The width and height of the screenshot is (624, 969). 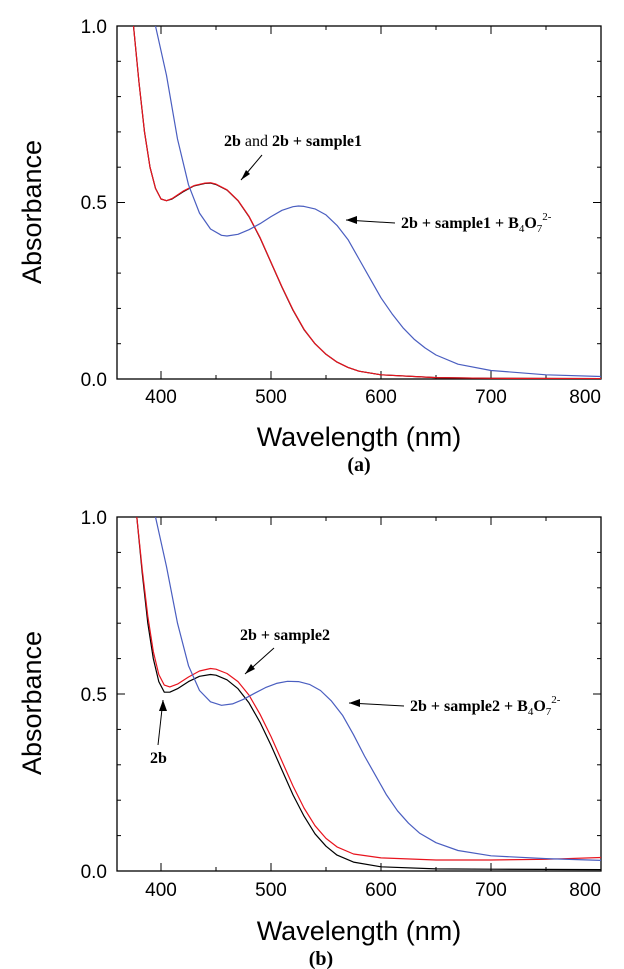 What do you see at coordinates (293, 141) in the screenshot?
I see `annotation-label: 2b and 2b + sample1` at bounding box center [293, 141].